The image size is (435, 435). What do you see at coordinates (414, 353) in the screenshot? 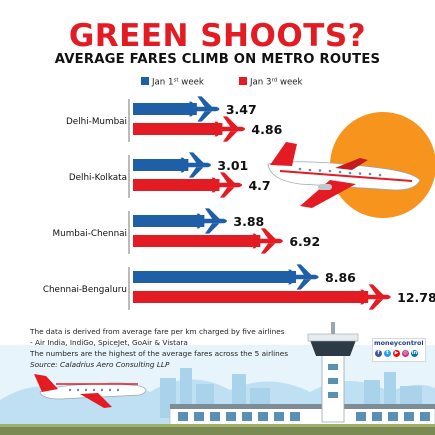
I see `linkedin-icon: in` at bounding box center [414, 353].